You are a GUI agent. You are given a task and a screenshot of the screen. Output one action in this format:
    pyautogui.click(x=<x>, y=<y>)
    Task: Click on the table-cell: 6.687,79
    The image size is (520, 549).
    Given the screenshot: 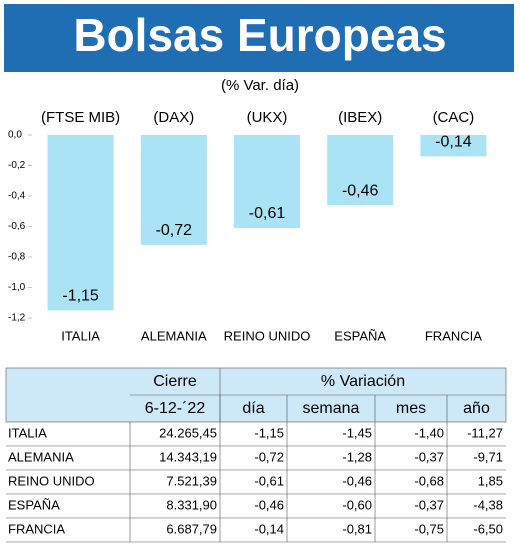 What is the action you would take?
    pyautogui.click(x=191, y=528)
    